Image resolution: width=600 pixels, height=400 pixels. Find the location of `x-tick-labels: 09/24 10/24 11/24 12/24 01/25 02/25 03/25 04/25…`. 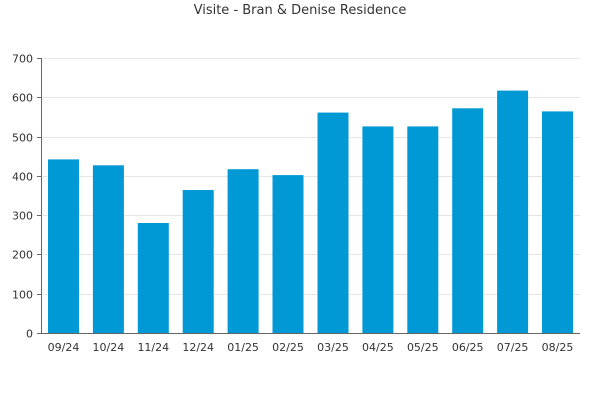

x-tick-labels: 09/24 10/24 11/24 12/24 01/25 02/25 03/25 04/25… is located at coordinates (311, 347).